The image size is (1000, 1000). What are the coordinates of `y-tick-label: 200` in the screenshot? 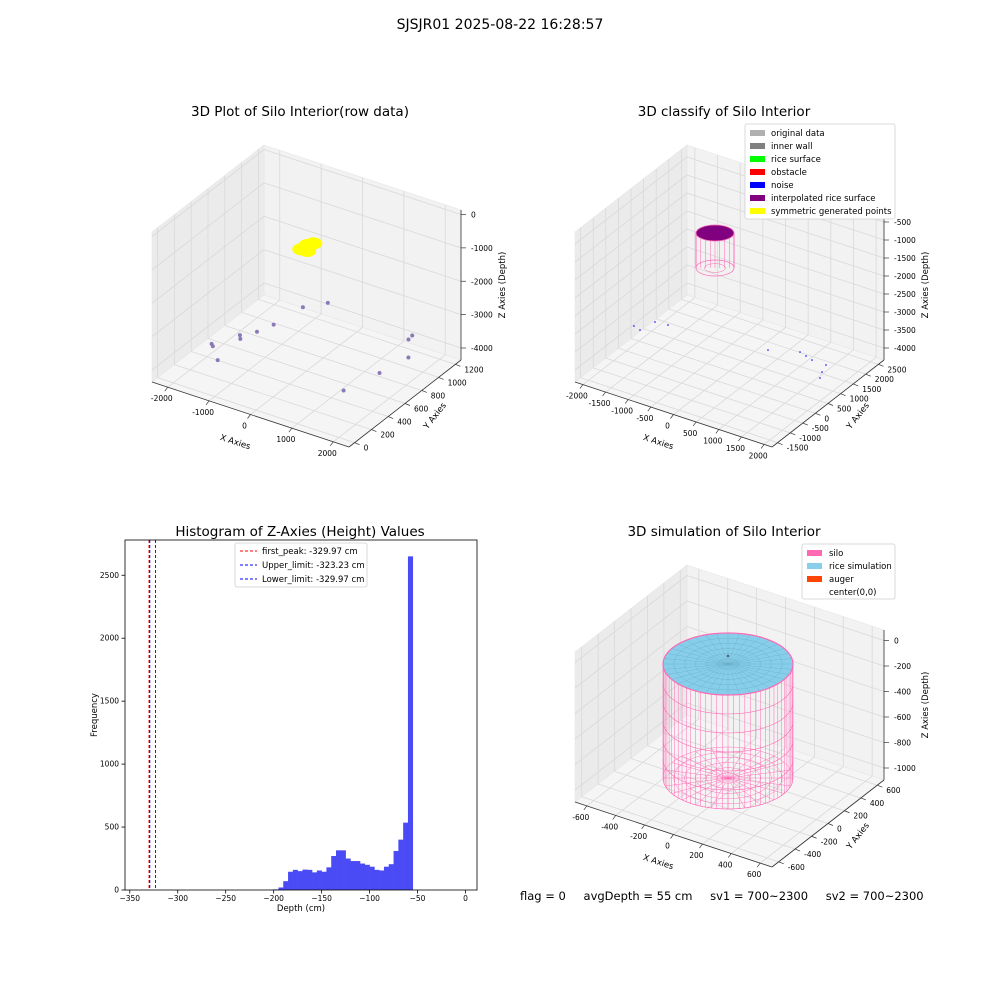 It's located at (387, 435).